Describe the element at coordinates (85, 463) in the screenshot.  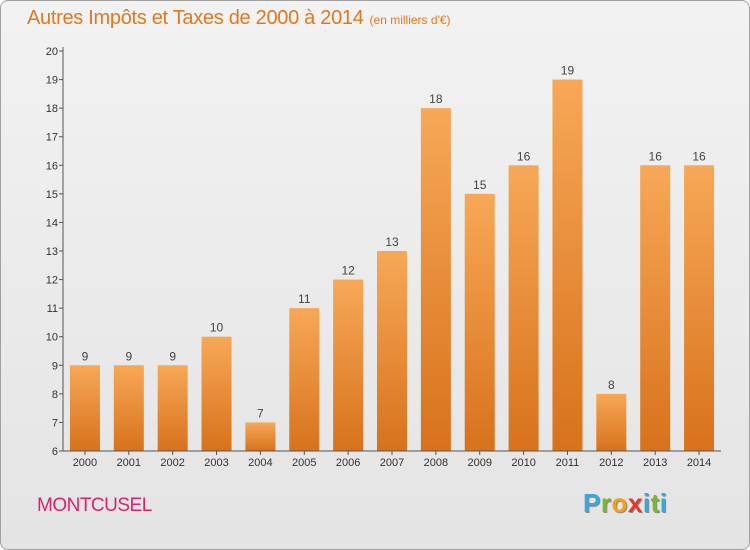
I see `x-tick-label: 2000` at that location.